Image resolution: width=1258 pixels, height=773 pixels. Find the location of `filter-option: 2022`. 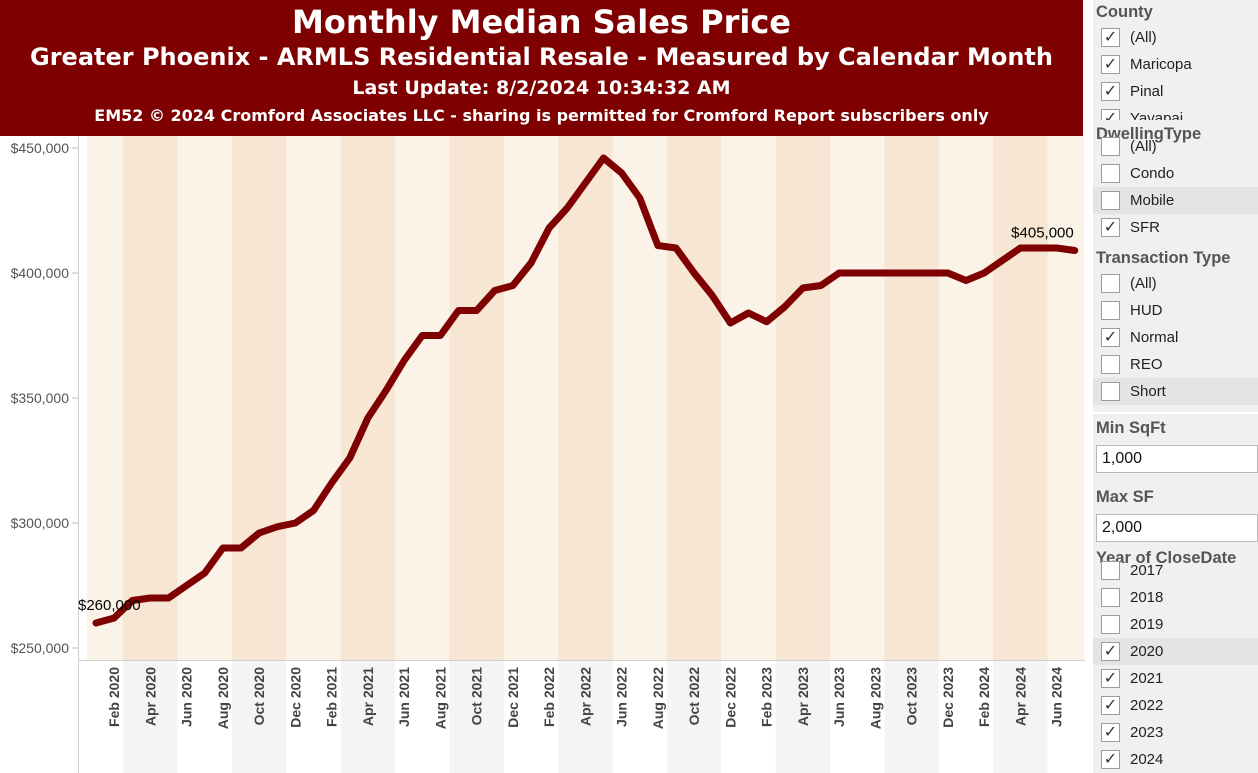

filter-option: 2022 is located at coordinates (1175, 705).